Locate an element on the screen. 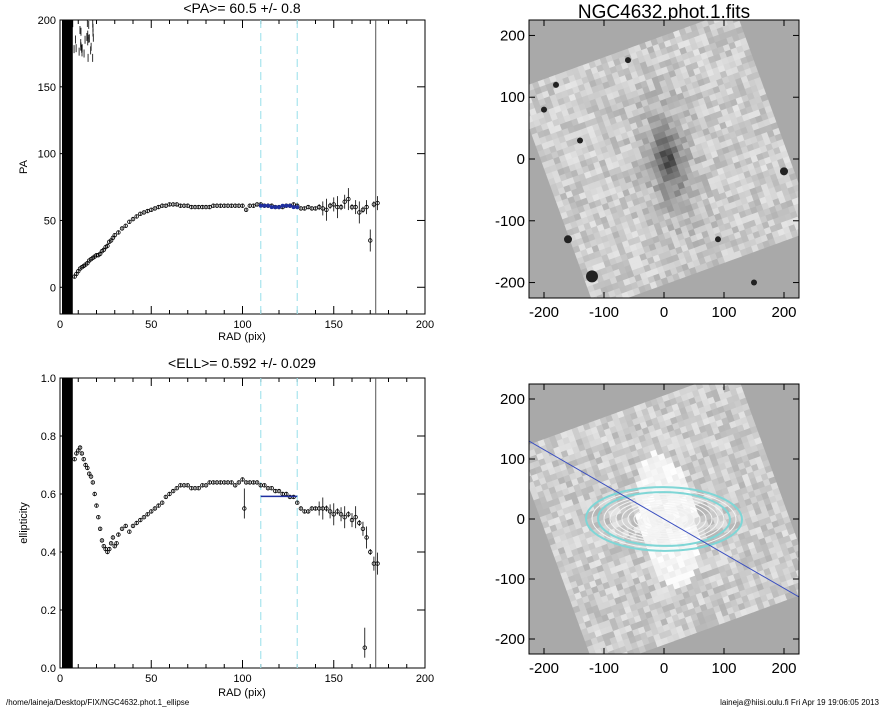 This screenshot has height=708, width=885. y-tick-label: 150 is located at coordinates (47, 88).